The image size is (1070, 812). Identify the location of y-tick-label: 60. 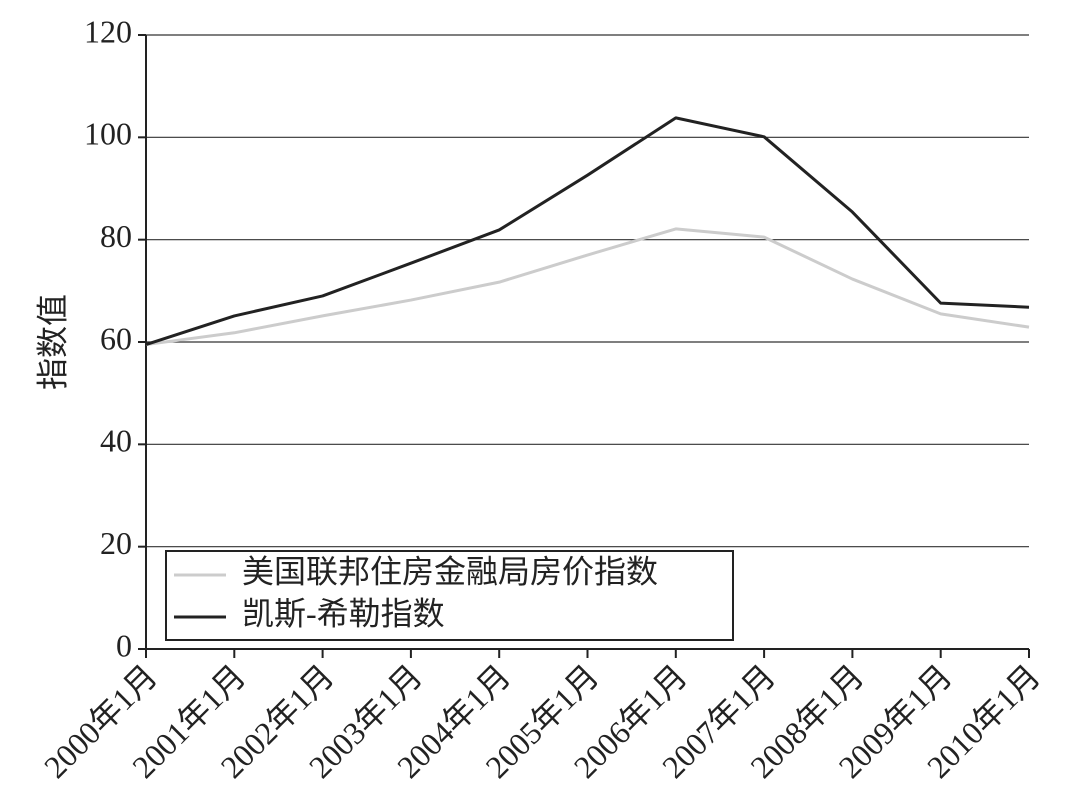
(116, 338).